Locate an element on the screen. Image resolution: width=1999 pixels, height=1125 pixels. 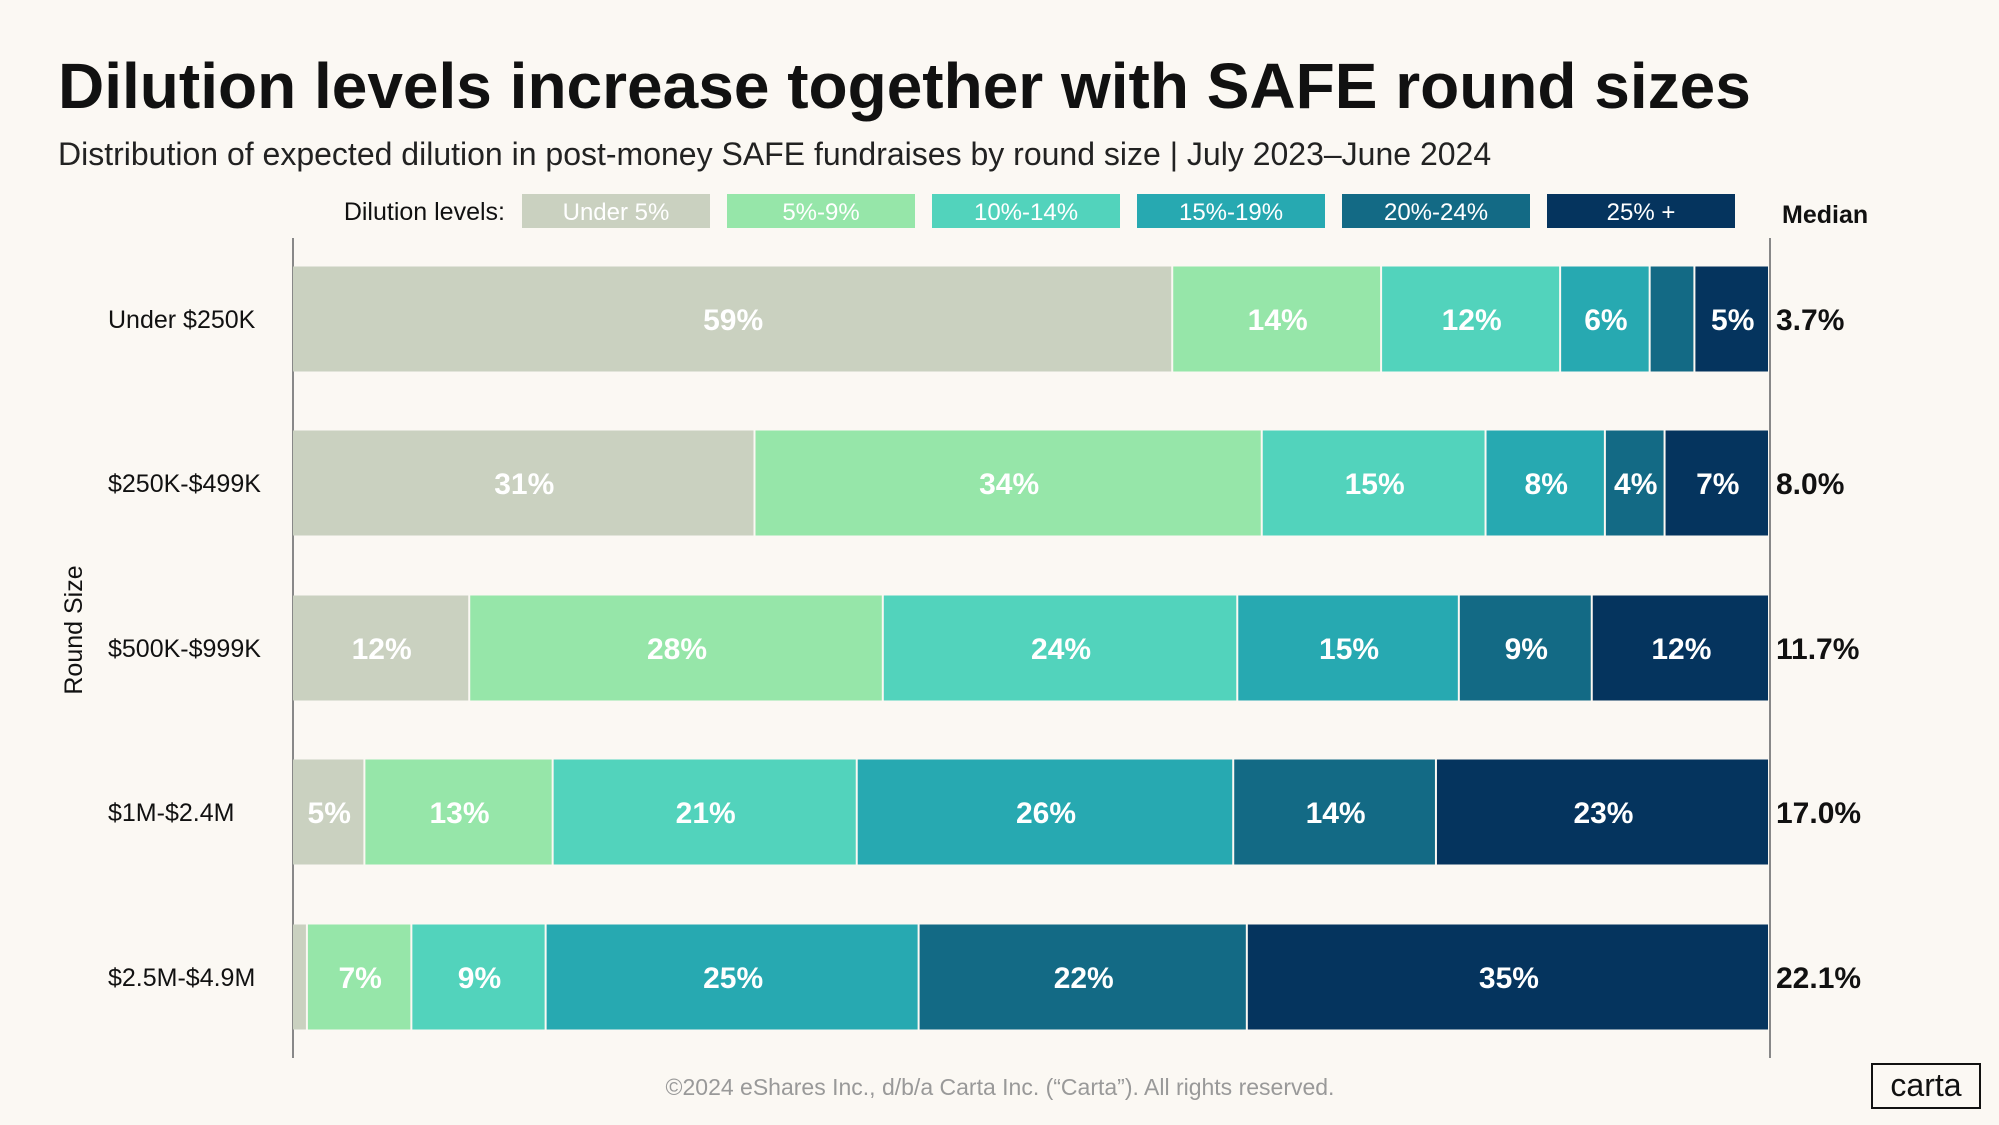
legend-text: 5%-9% is located at coordinates (820, 212).